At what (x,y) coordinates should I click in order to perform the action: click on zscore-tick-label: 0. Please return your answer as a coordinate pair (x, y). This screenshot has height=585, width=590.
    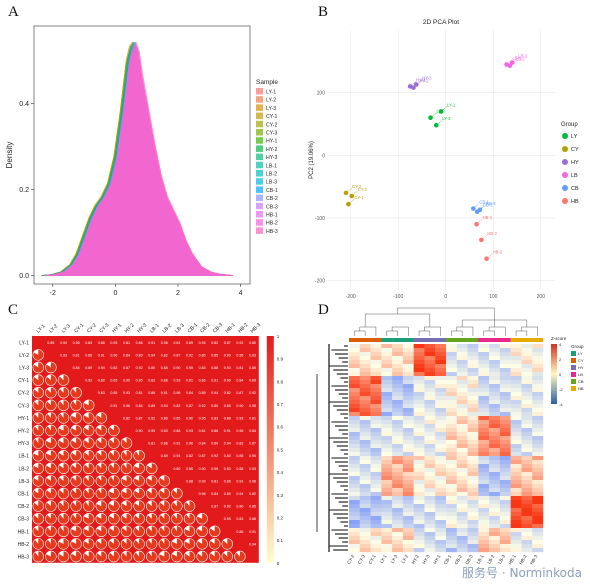
    Looking at the image, I should click on (560, 374).